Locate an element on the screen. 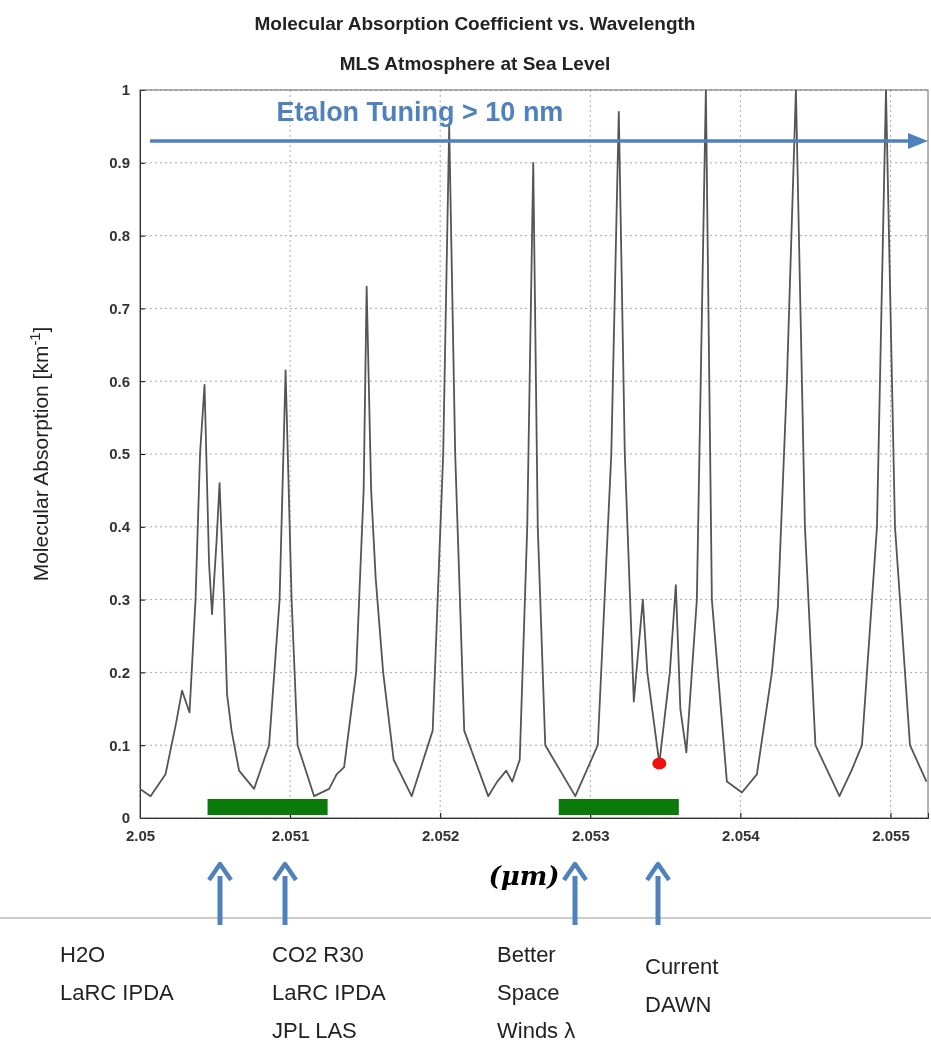 The height and width of the screenshot is (1044, 931). x-tick-label: 2.05 is located at coordinates (140, 835).